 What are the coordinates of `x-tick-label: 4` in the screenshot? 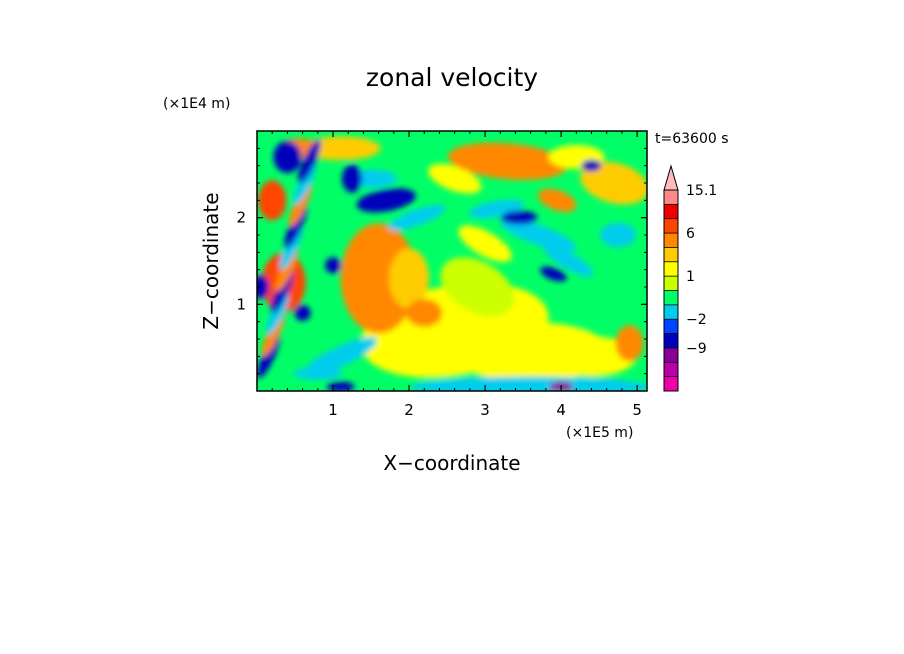 It's located at (561, 410).